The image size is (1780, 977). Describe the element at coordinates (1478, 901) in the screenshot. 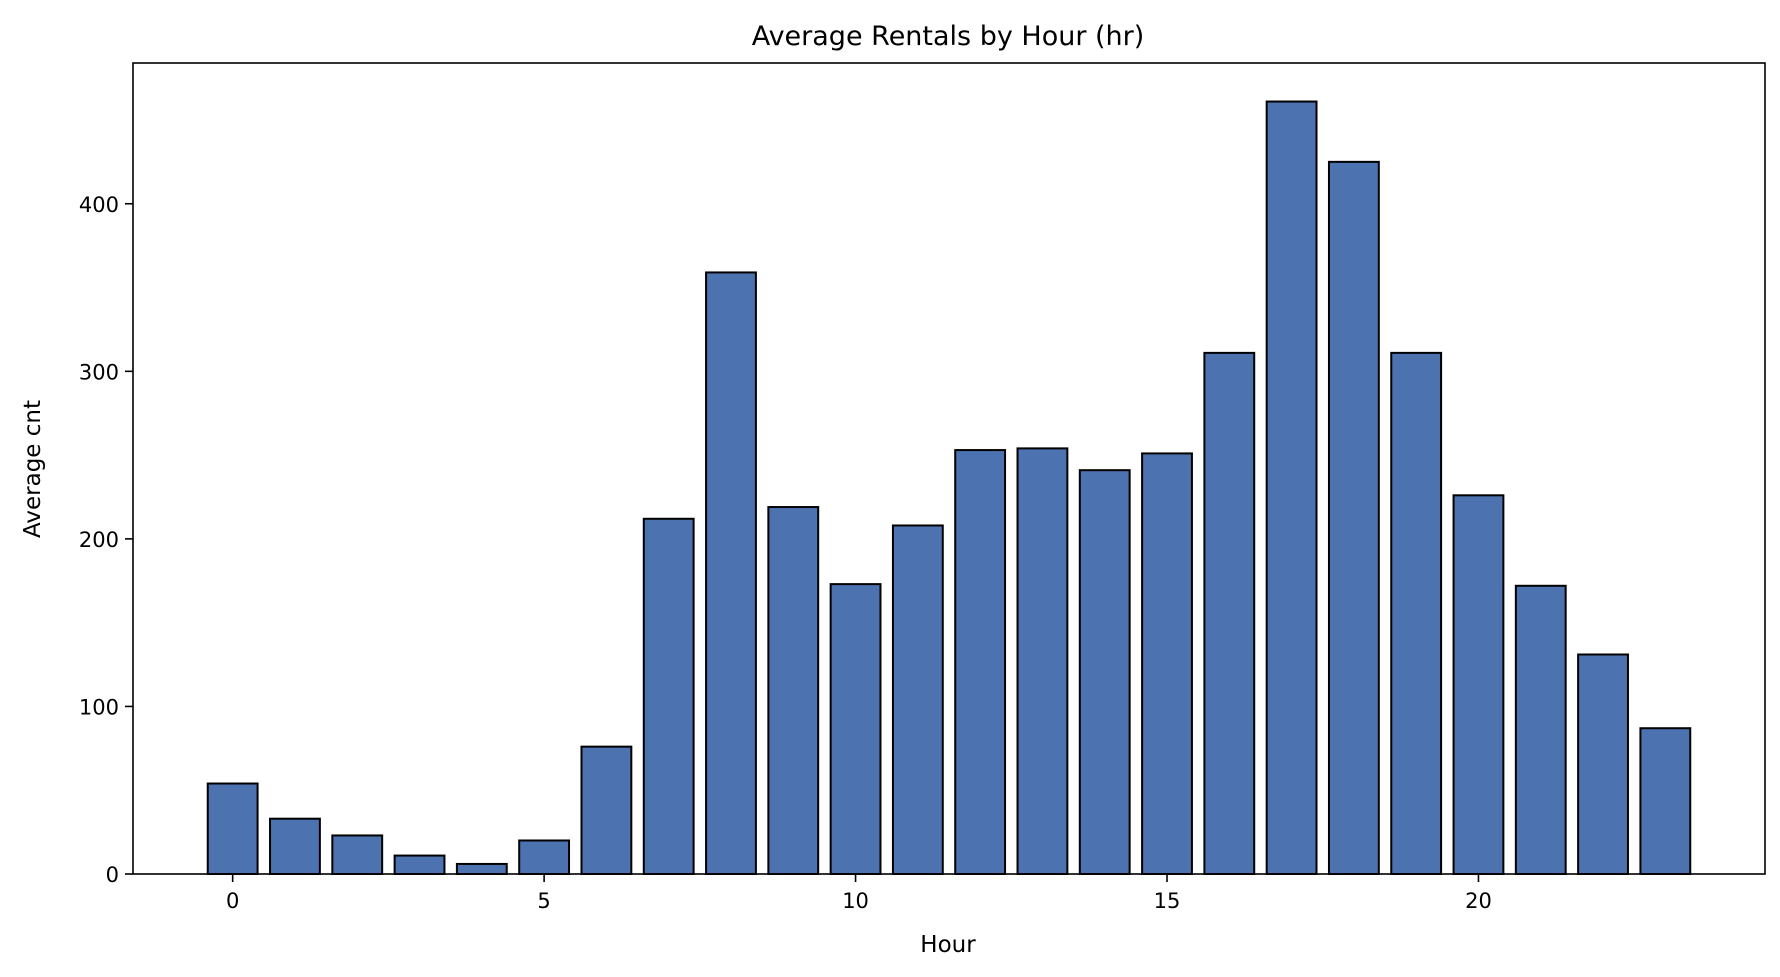

I see `x-tick-label: 20` at that location.